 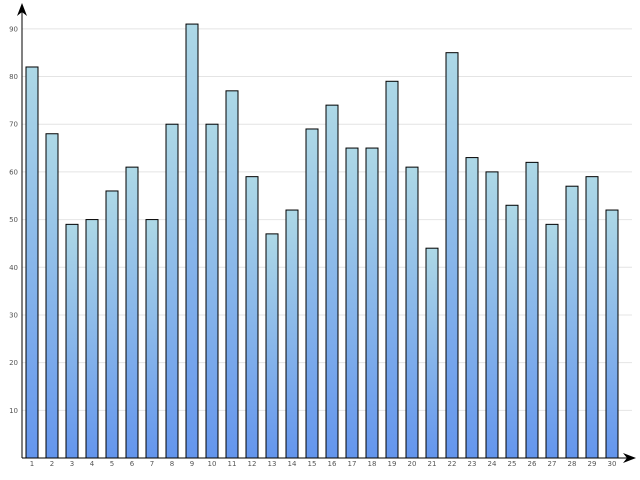 What do you see at coordinates (72, 464) in the screenshot?
I see `x-tick-label: 3` at bounding box center [72, 464].